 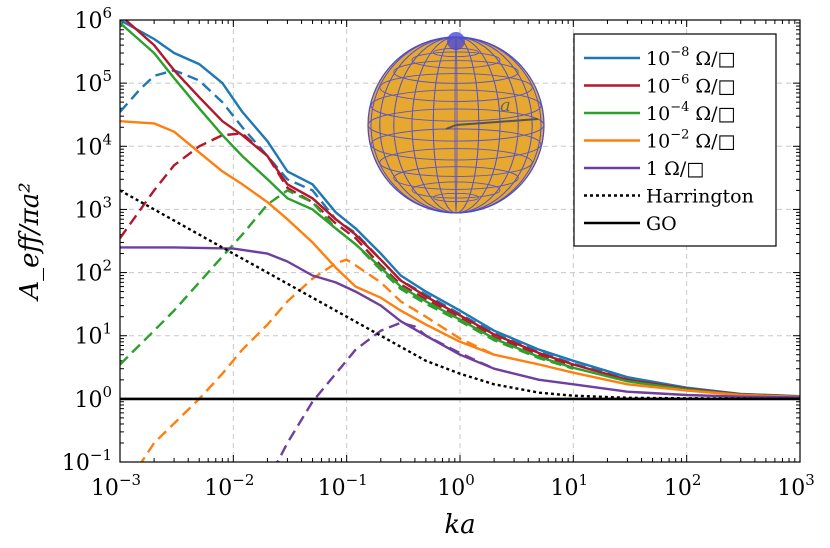 I want to click on legend-label-exp: −6, so click(x=679, y=80).